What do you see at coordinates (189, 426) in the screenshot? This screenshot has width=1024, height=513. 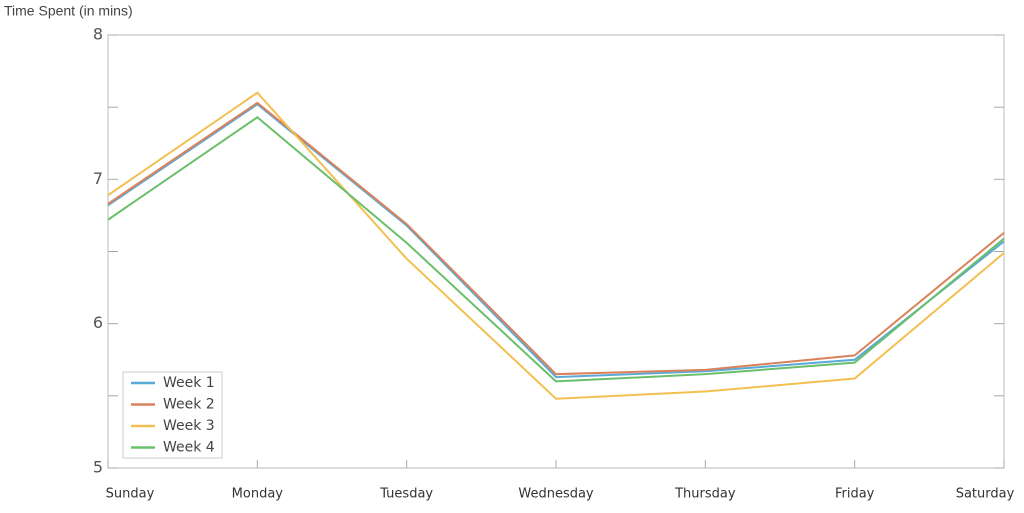 I see `legend-label: Week 3` at bounding box center [189, 426].